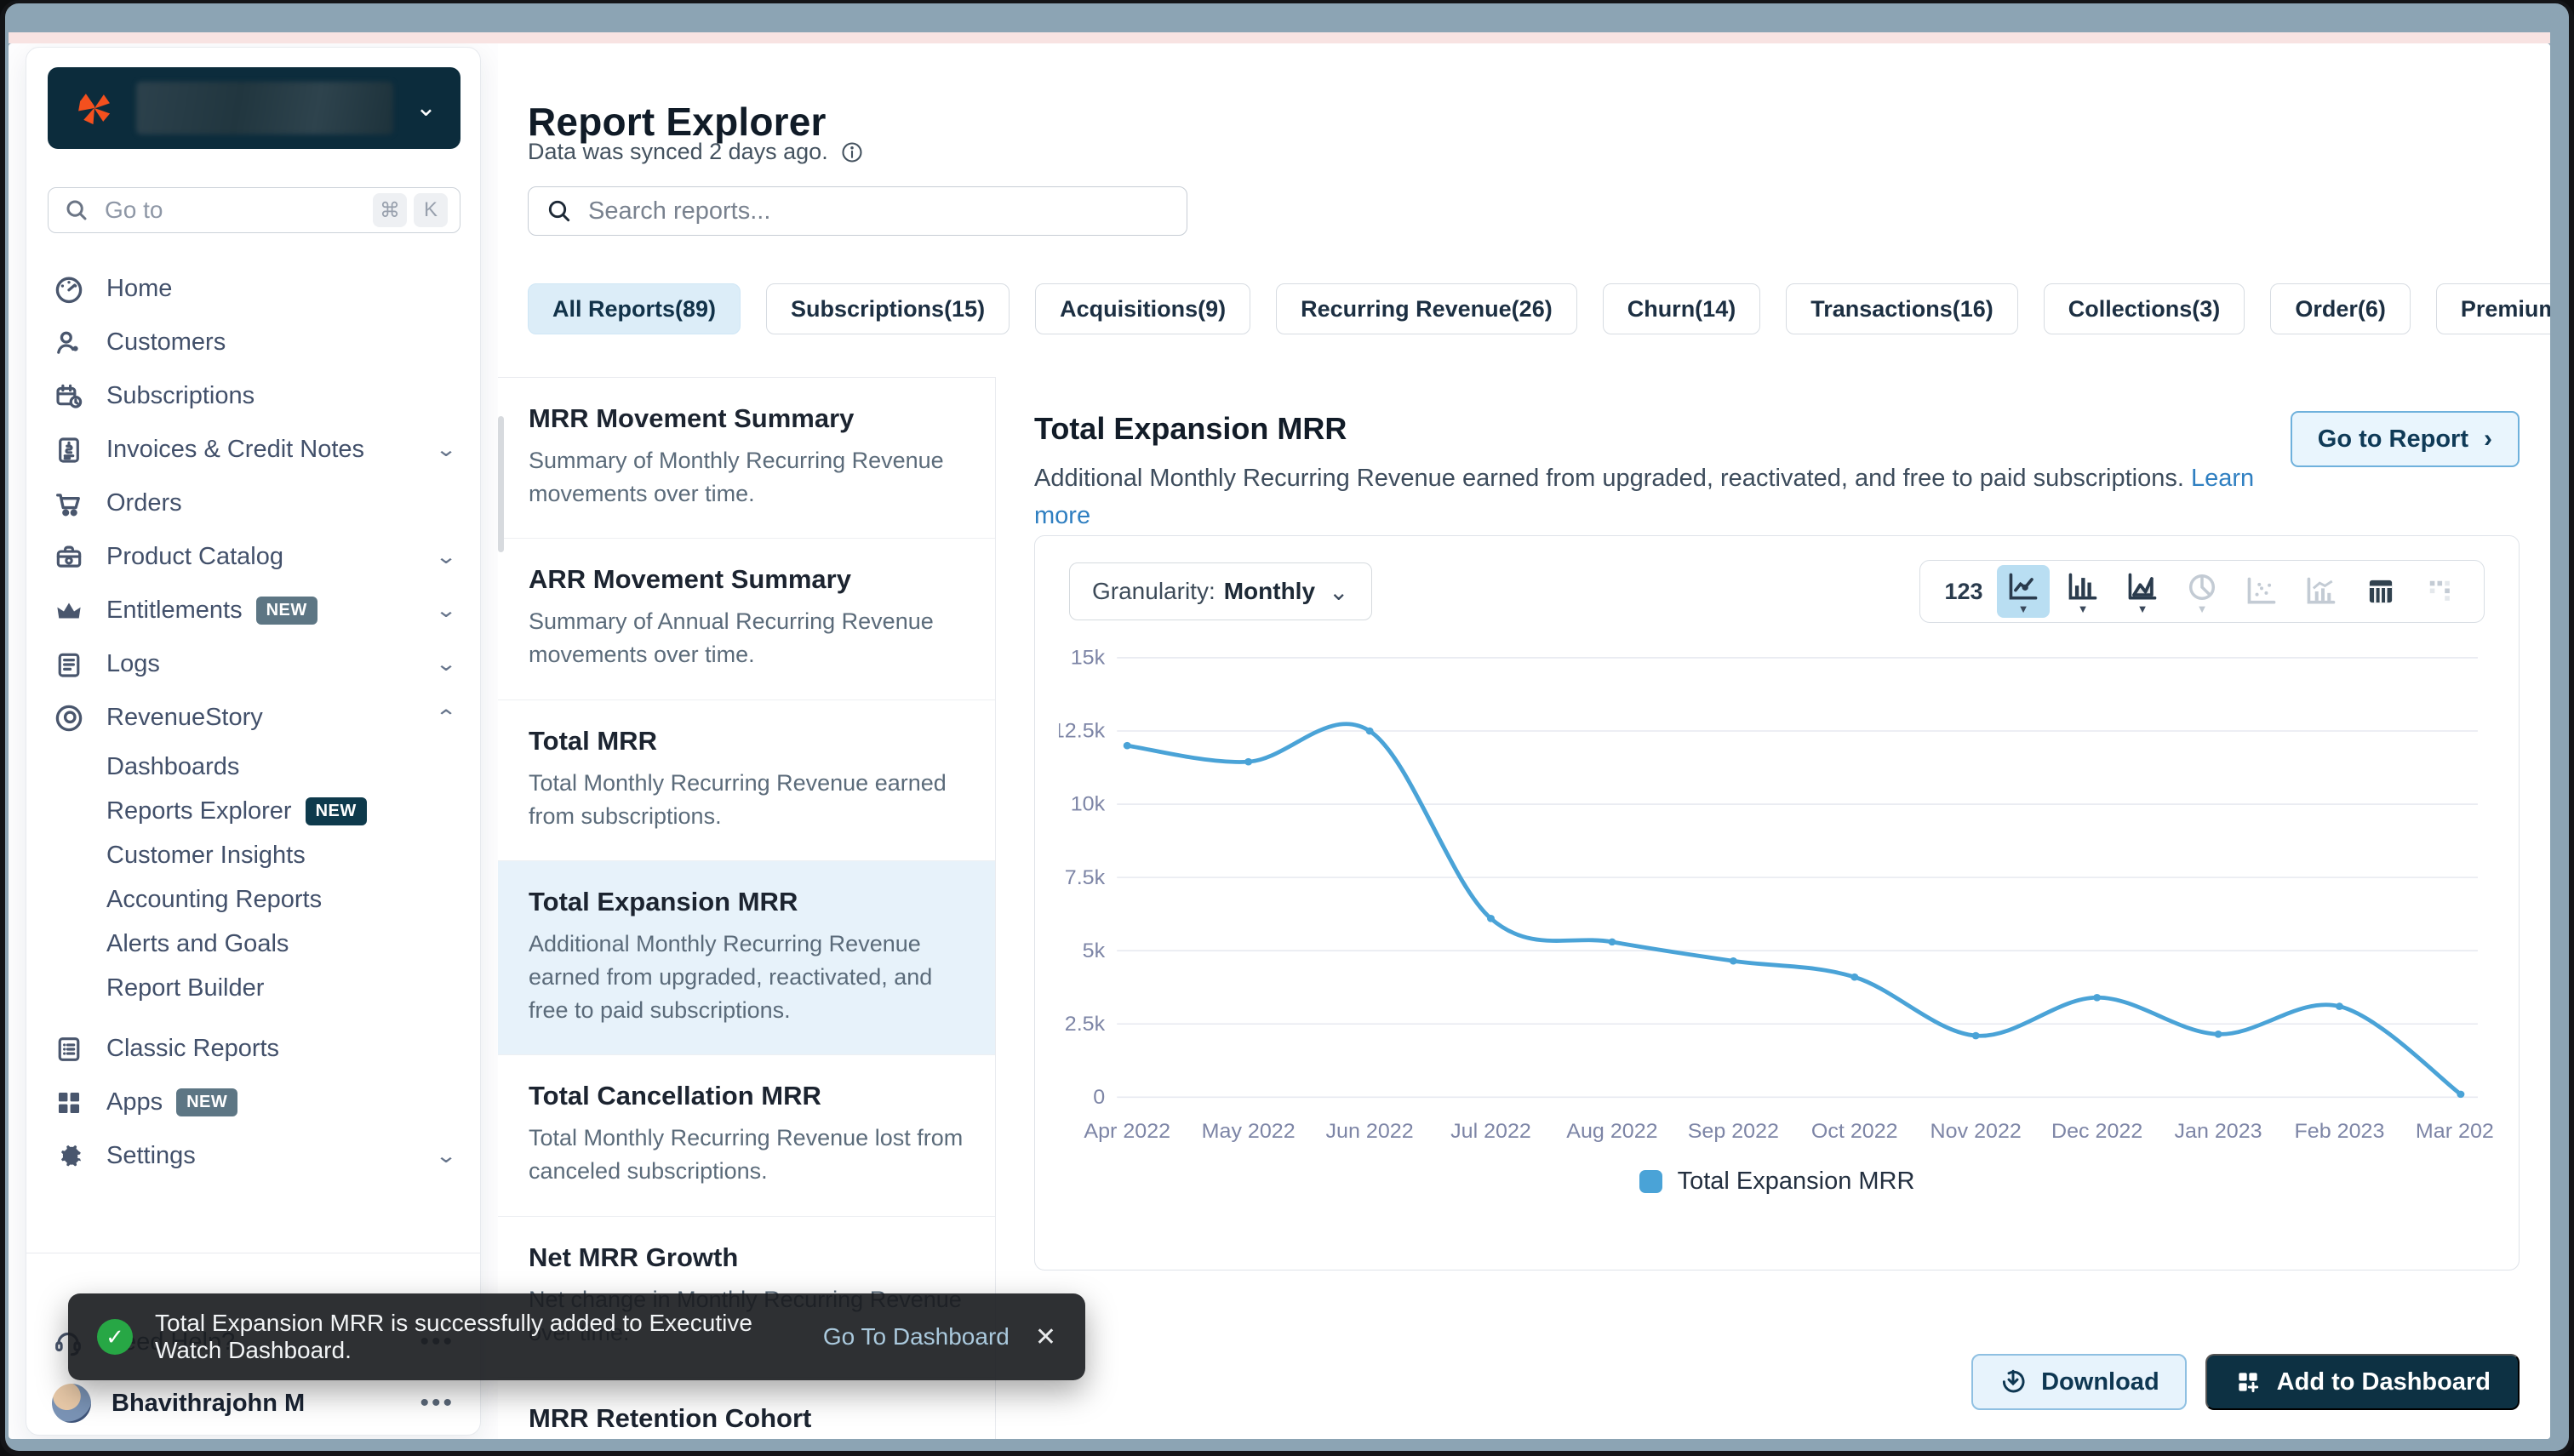 The width and height of the screenshot is (2574, 1456). I want to click on crown-icon, so click(69, 611).